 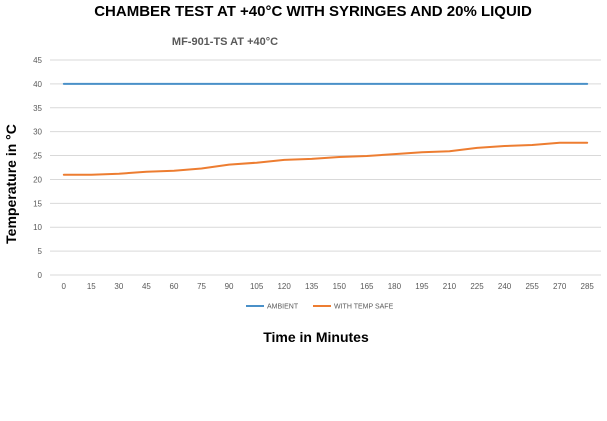 I want to click on x-tick-label: 195, so click(x=422, y=286).